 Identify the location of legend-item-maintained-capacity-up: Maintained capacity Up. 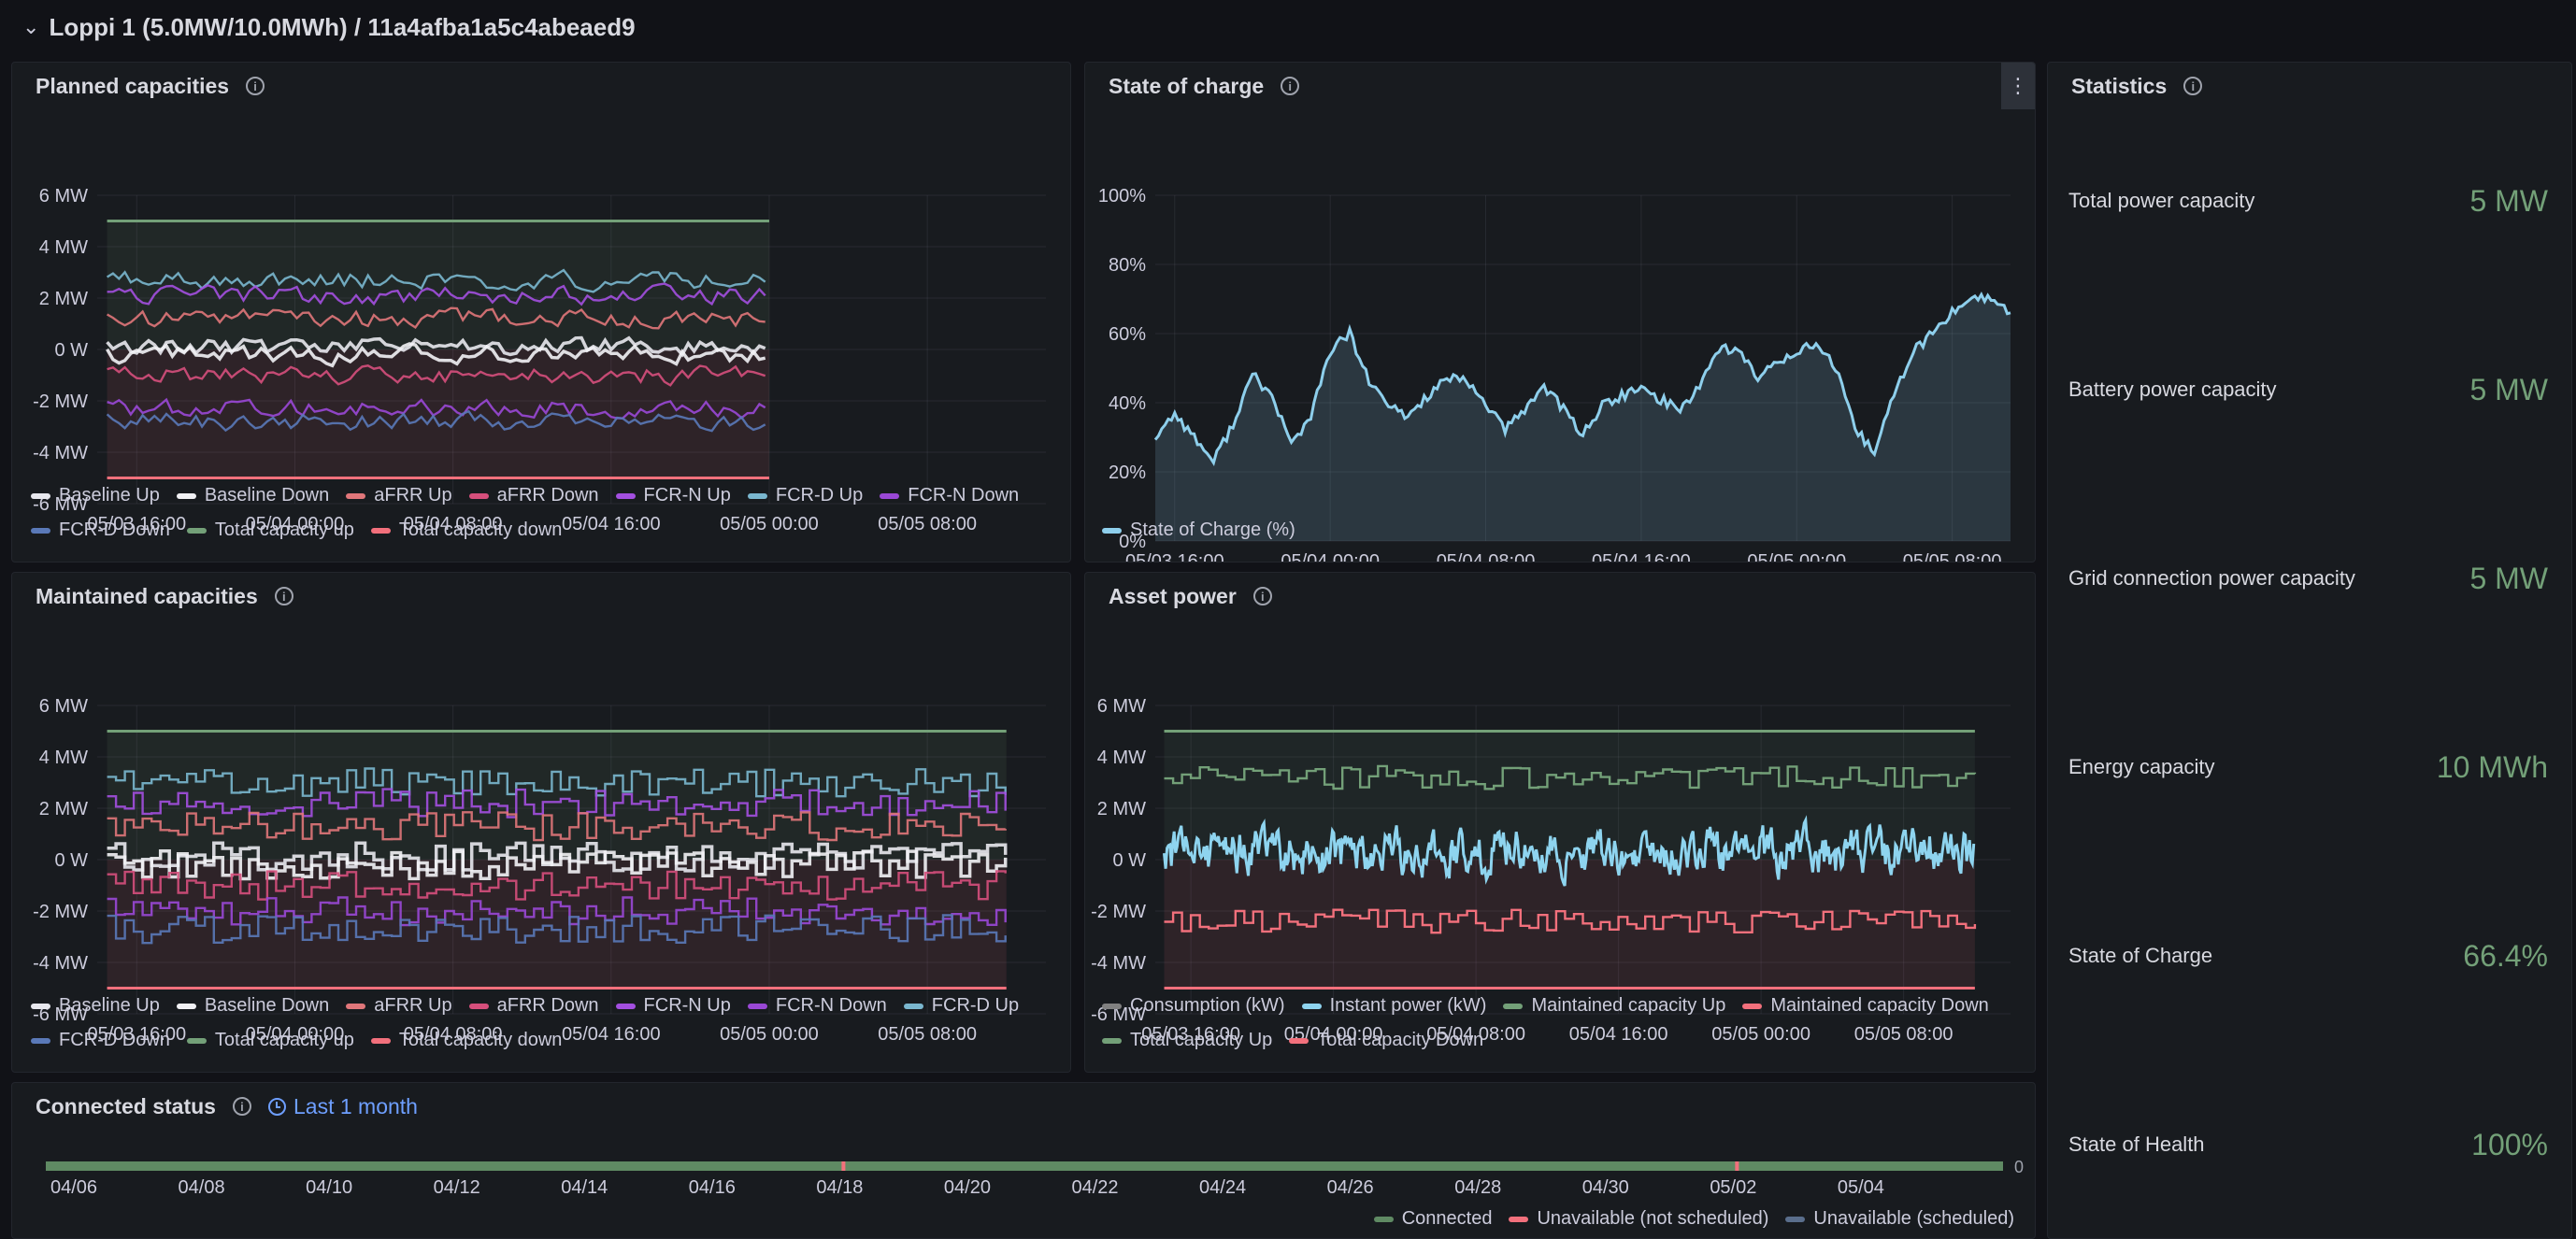
(1614, 1006).